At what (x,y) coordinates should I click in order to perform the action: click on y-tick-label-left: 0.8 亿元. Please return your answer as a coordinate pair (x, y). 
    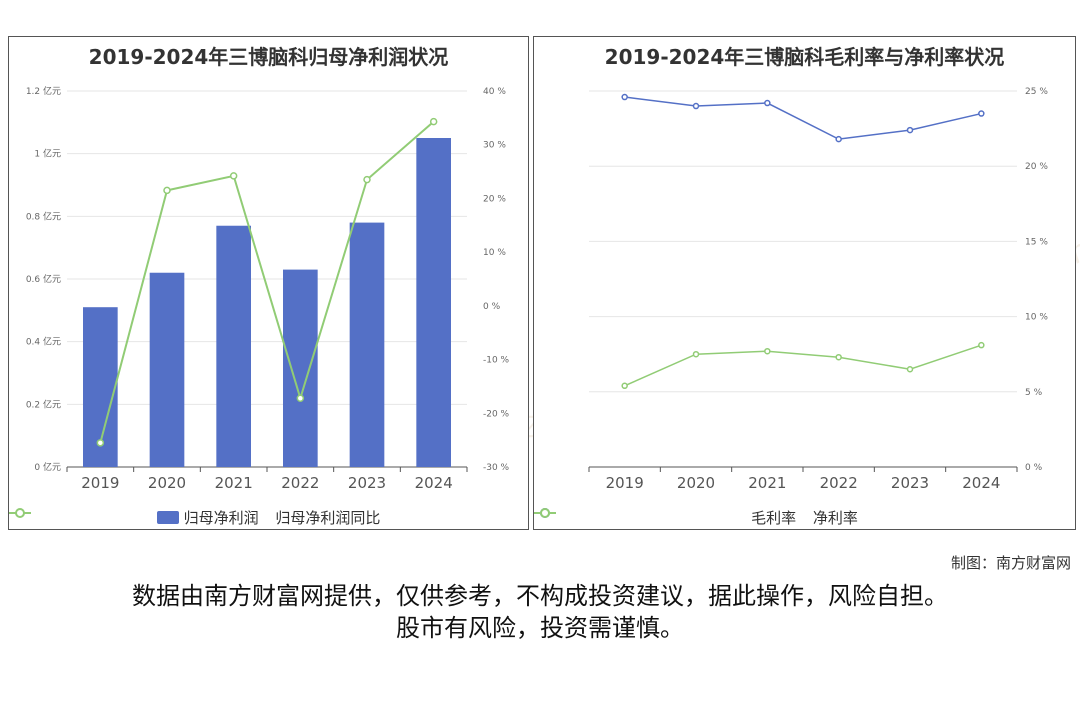
    Looking at the image, I should click on (43, 216).